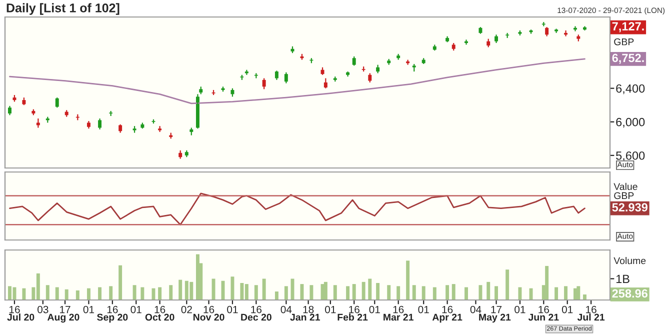  Describe the element at coordinates (447, 318) in the screenshot. I see `x2-tick-label: Apr 21` at that location.